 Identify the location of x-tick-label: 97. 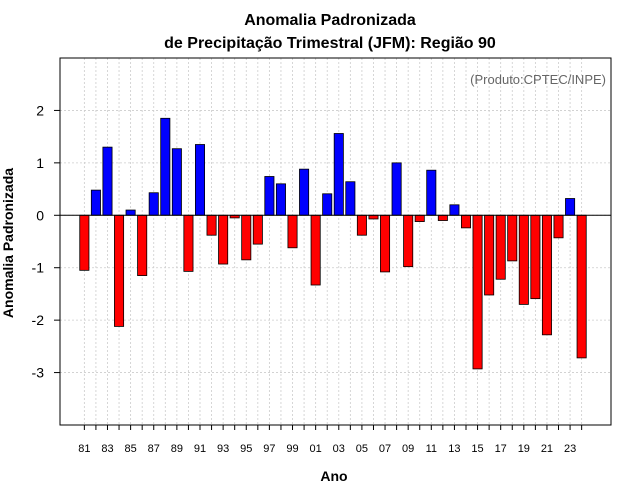
(269, 449).